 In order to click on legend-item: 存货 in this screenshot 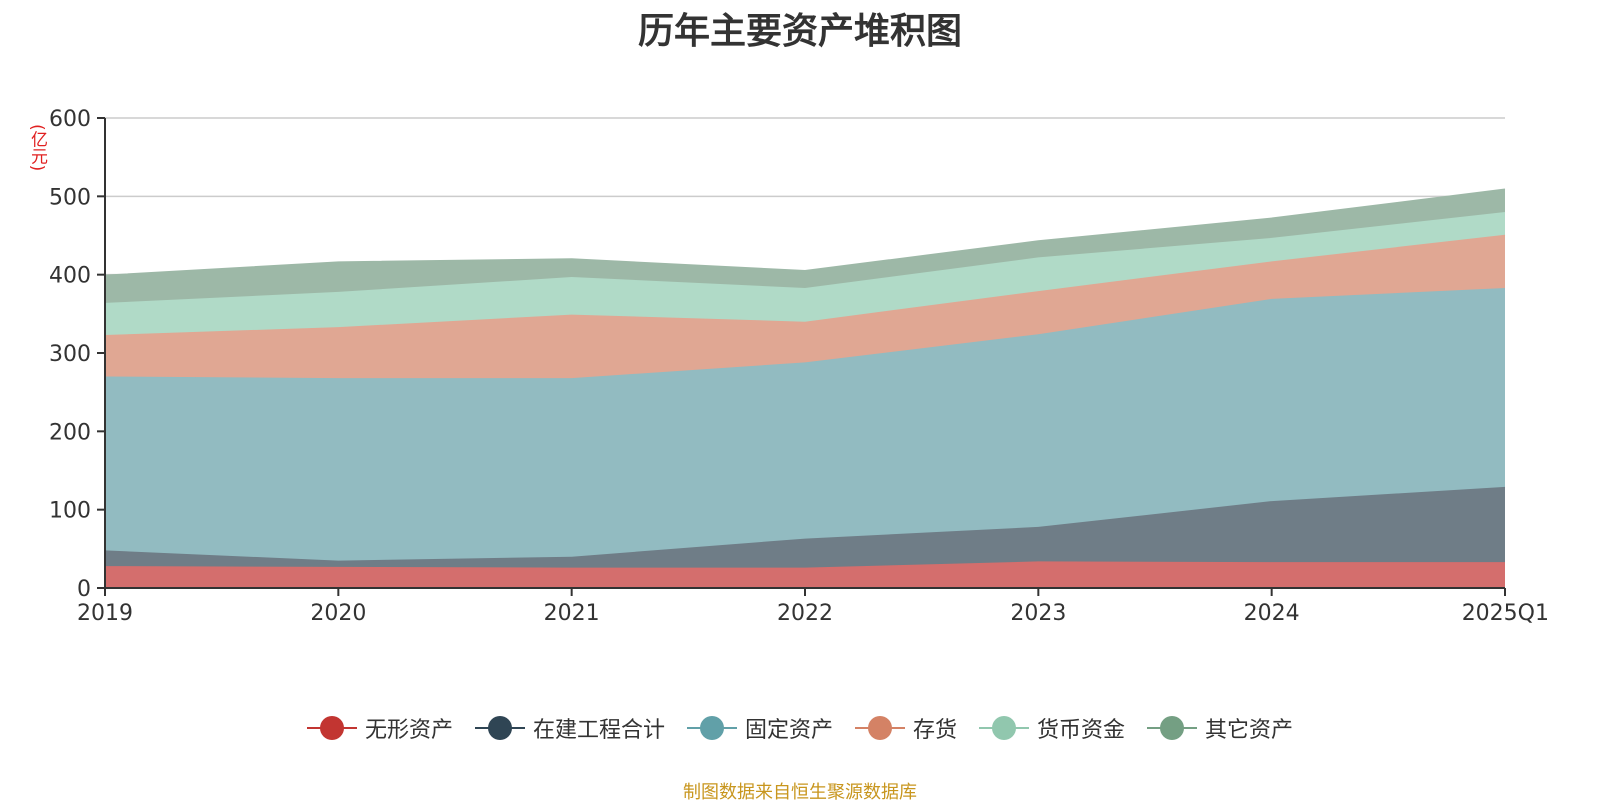, I will do `click(906, 728)`.